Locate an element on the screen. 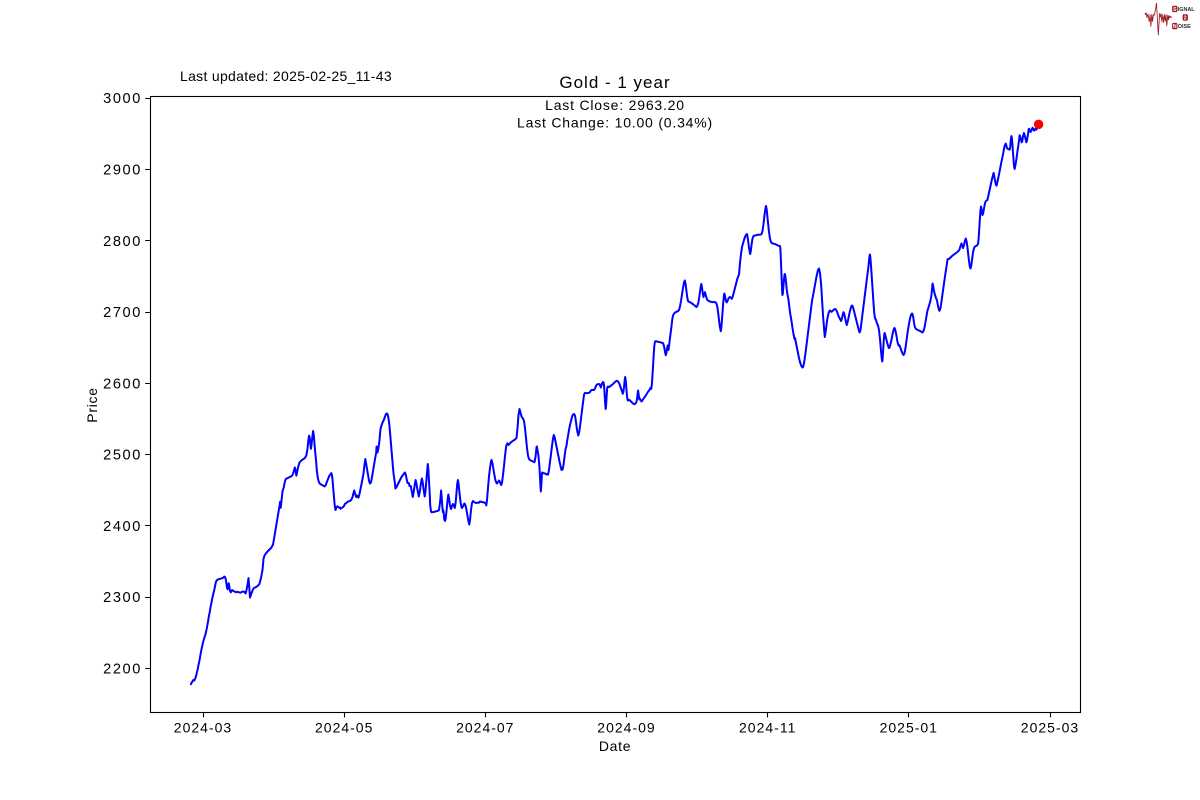 The height and width of the screenshot is (800, 1200). svg-text: Last Close: 2963.20 is located at coordinates (615, 105).